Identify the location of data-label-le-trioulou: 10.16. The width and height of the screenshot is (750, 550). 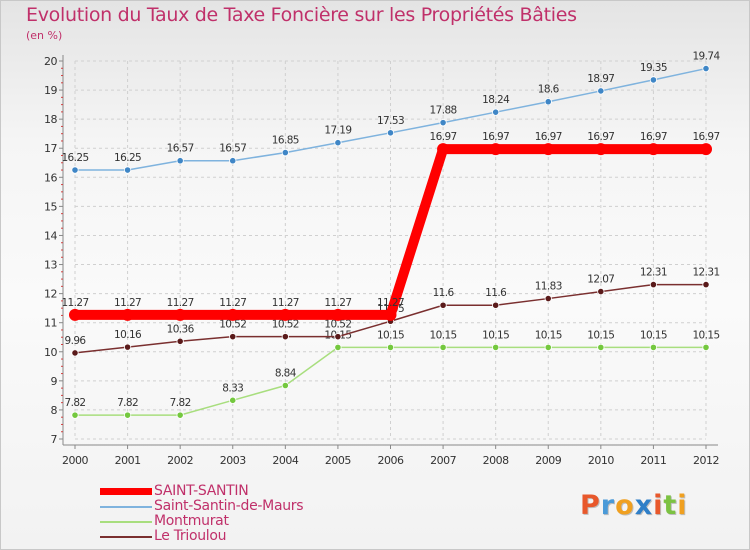
(128, 335).